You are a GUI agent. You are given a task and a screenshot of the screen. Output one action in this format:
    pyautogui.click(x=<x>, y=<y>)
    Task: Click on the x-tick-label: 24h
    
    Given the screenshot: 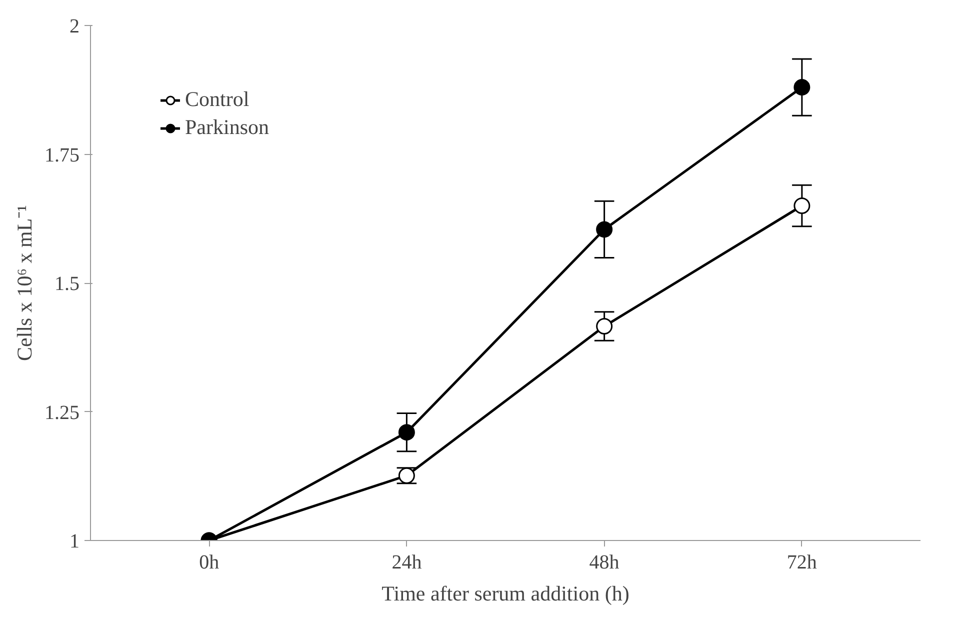 What is the action you would take?
    pyautogui.click(x=407, y=563)
    